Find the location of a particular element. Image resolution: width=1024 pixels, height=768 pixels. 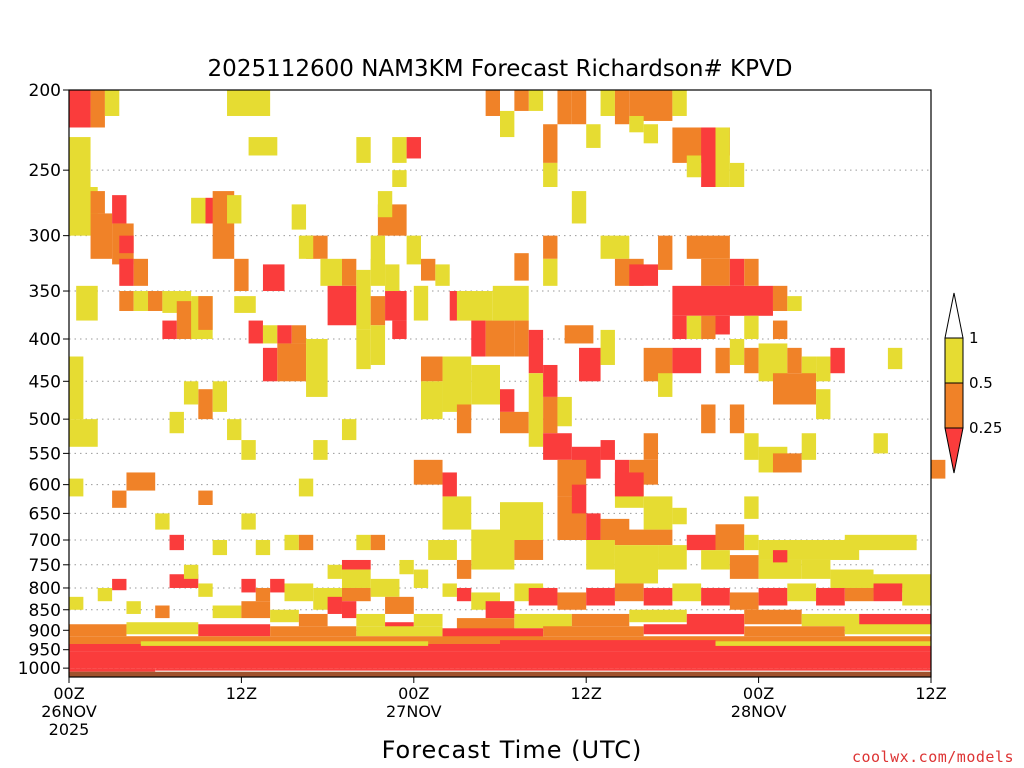

x-tick-label: 26NOV is located at coordinates (69, 711).